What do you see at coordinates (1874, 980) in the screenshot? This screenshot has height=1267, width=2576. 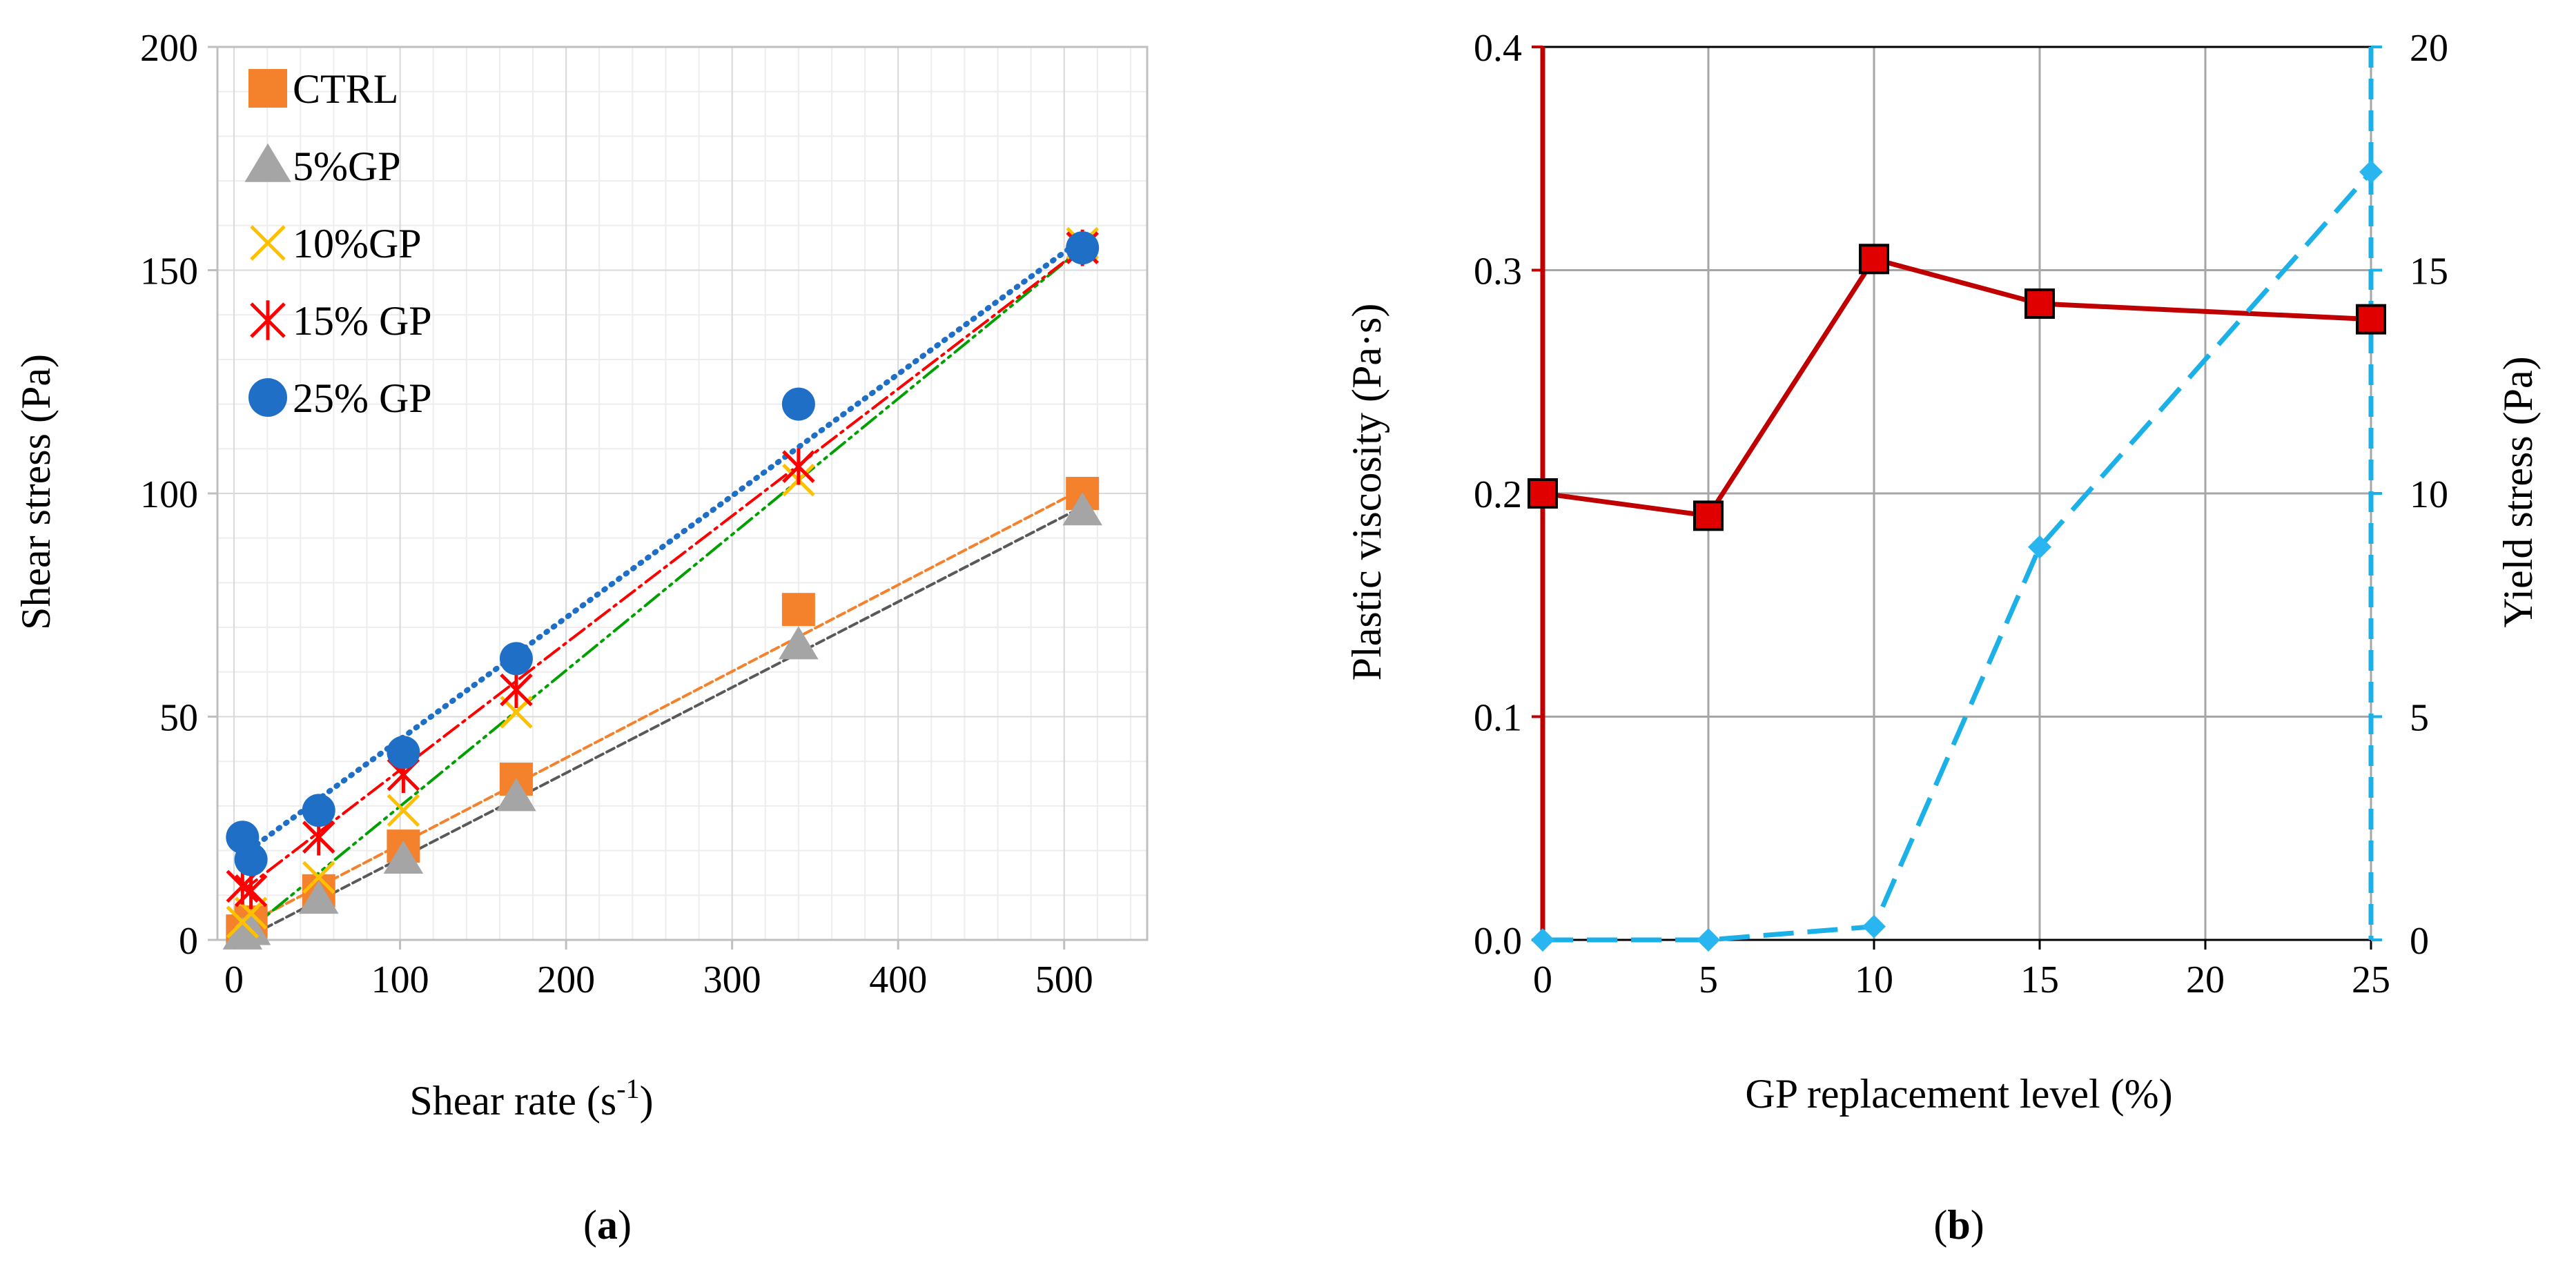 I see `chart-b-x-tick-label: 10` at bounding box center [1874, 980].